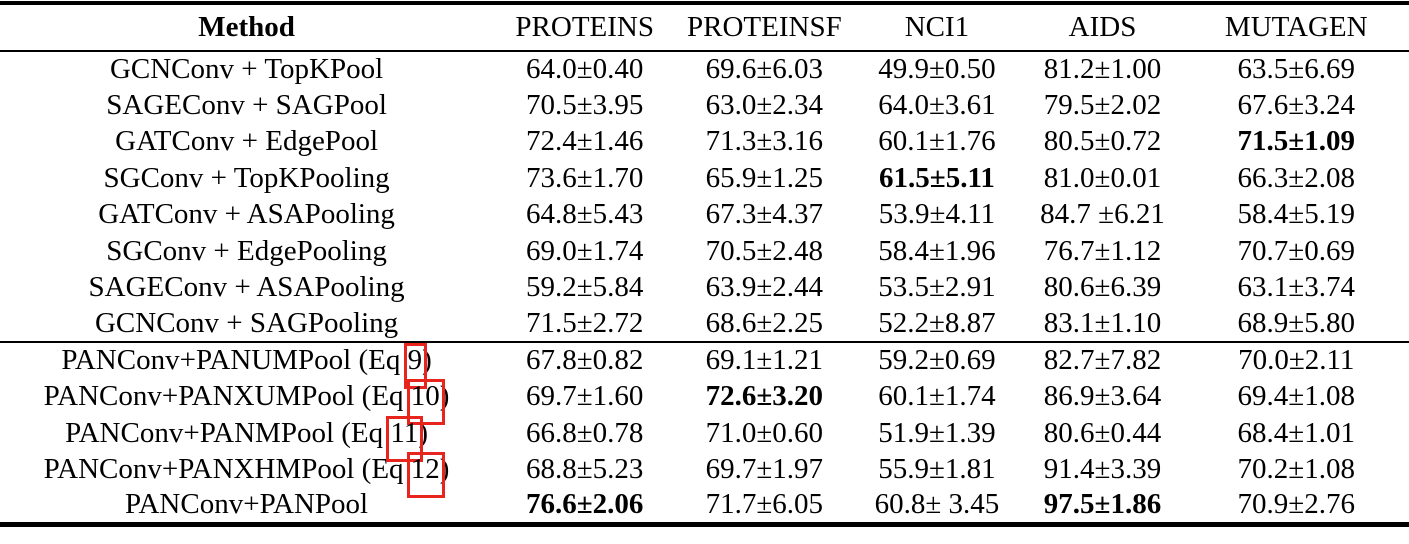 The image size is (1409, 544). I want to click on method-label: PANConv+PANXHMPool (Eq, so click(227, 468).